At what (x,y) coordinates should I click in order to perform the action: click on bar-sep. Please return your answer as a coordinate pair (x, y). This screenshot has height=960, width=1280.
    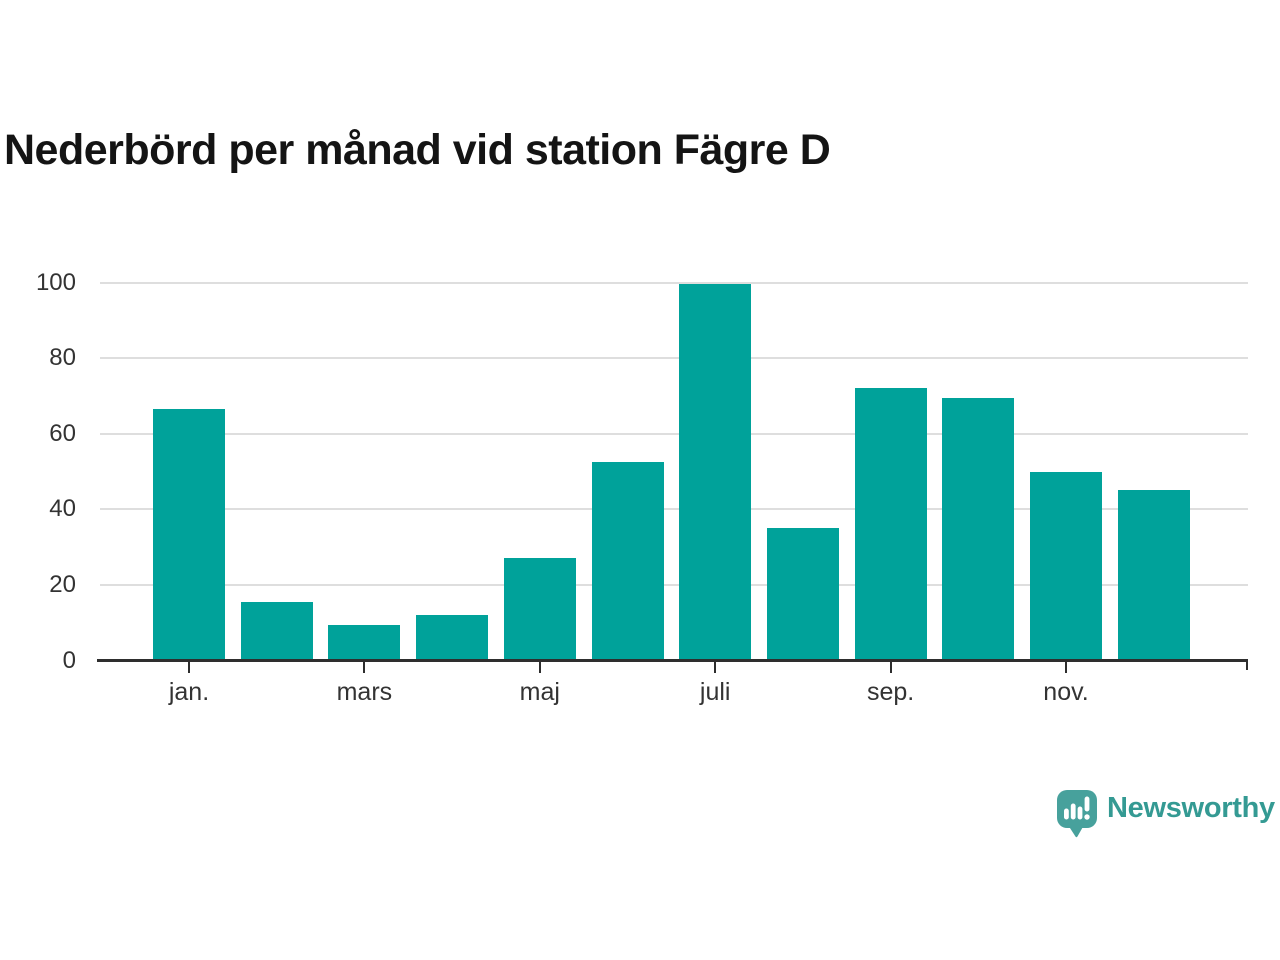
    Looking at the image, I should click on (890, 524).